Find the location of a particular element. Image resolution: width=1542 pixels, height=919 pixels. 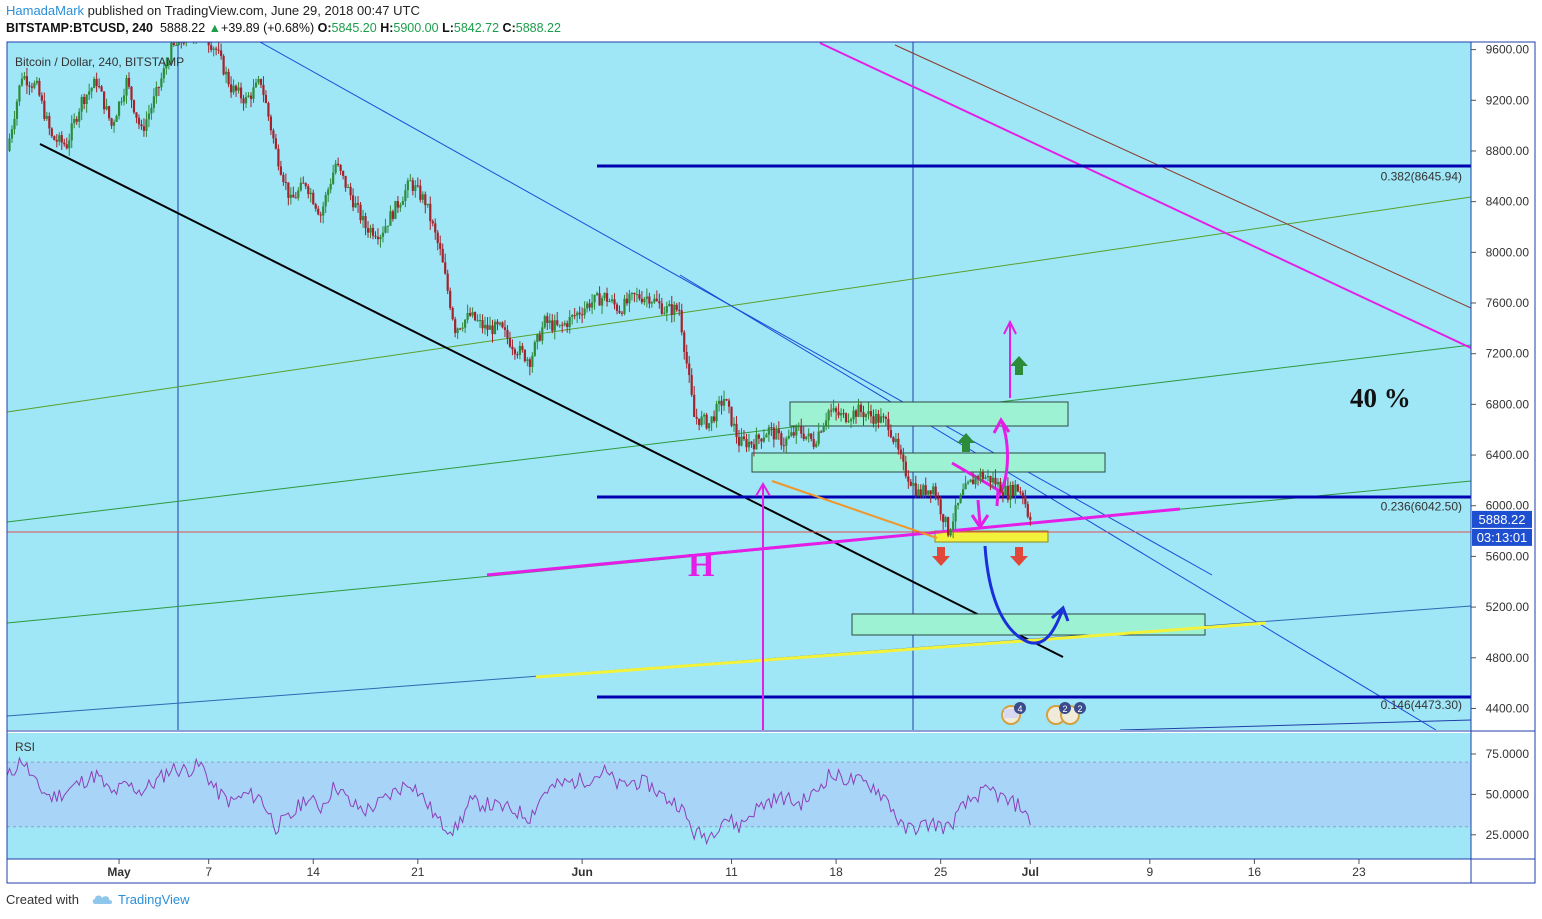

price-tick-label: 7200.00 is located at coordinates (1508, 354).